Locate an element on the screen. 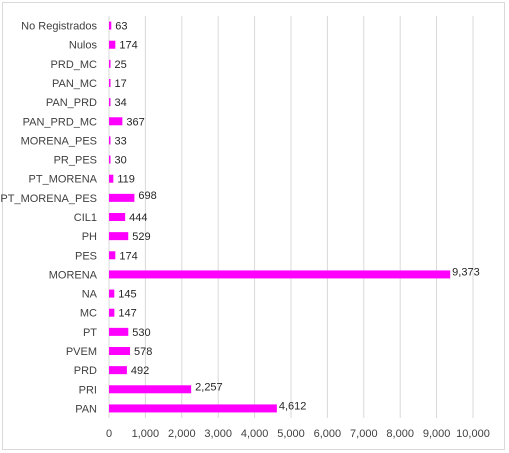  category-label: PRD is located at coordinates (85, 371).